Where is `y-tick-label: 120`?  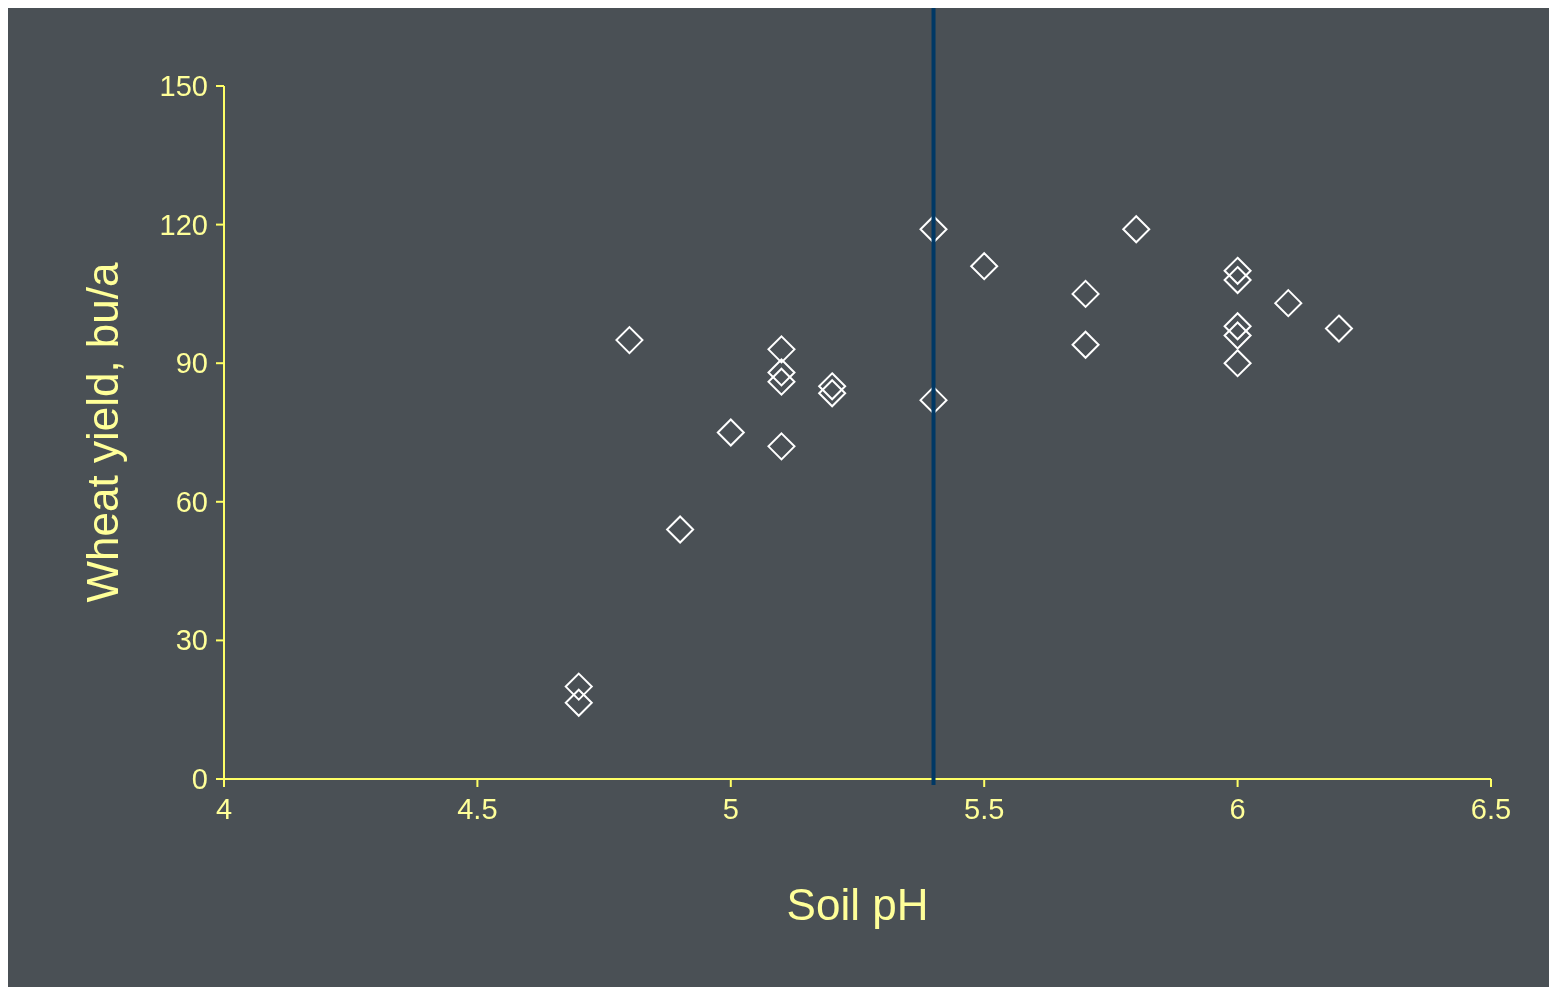
y-tick-label: 120 is located at coordinates (183, 224).